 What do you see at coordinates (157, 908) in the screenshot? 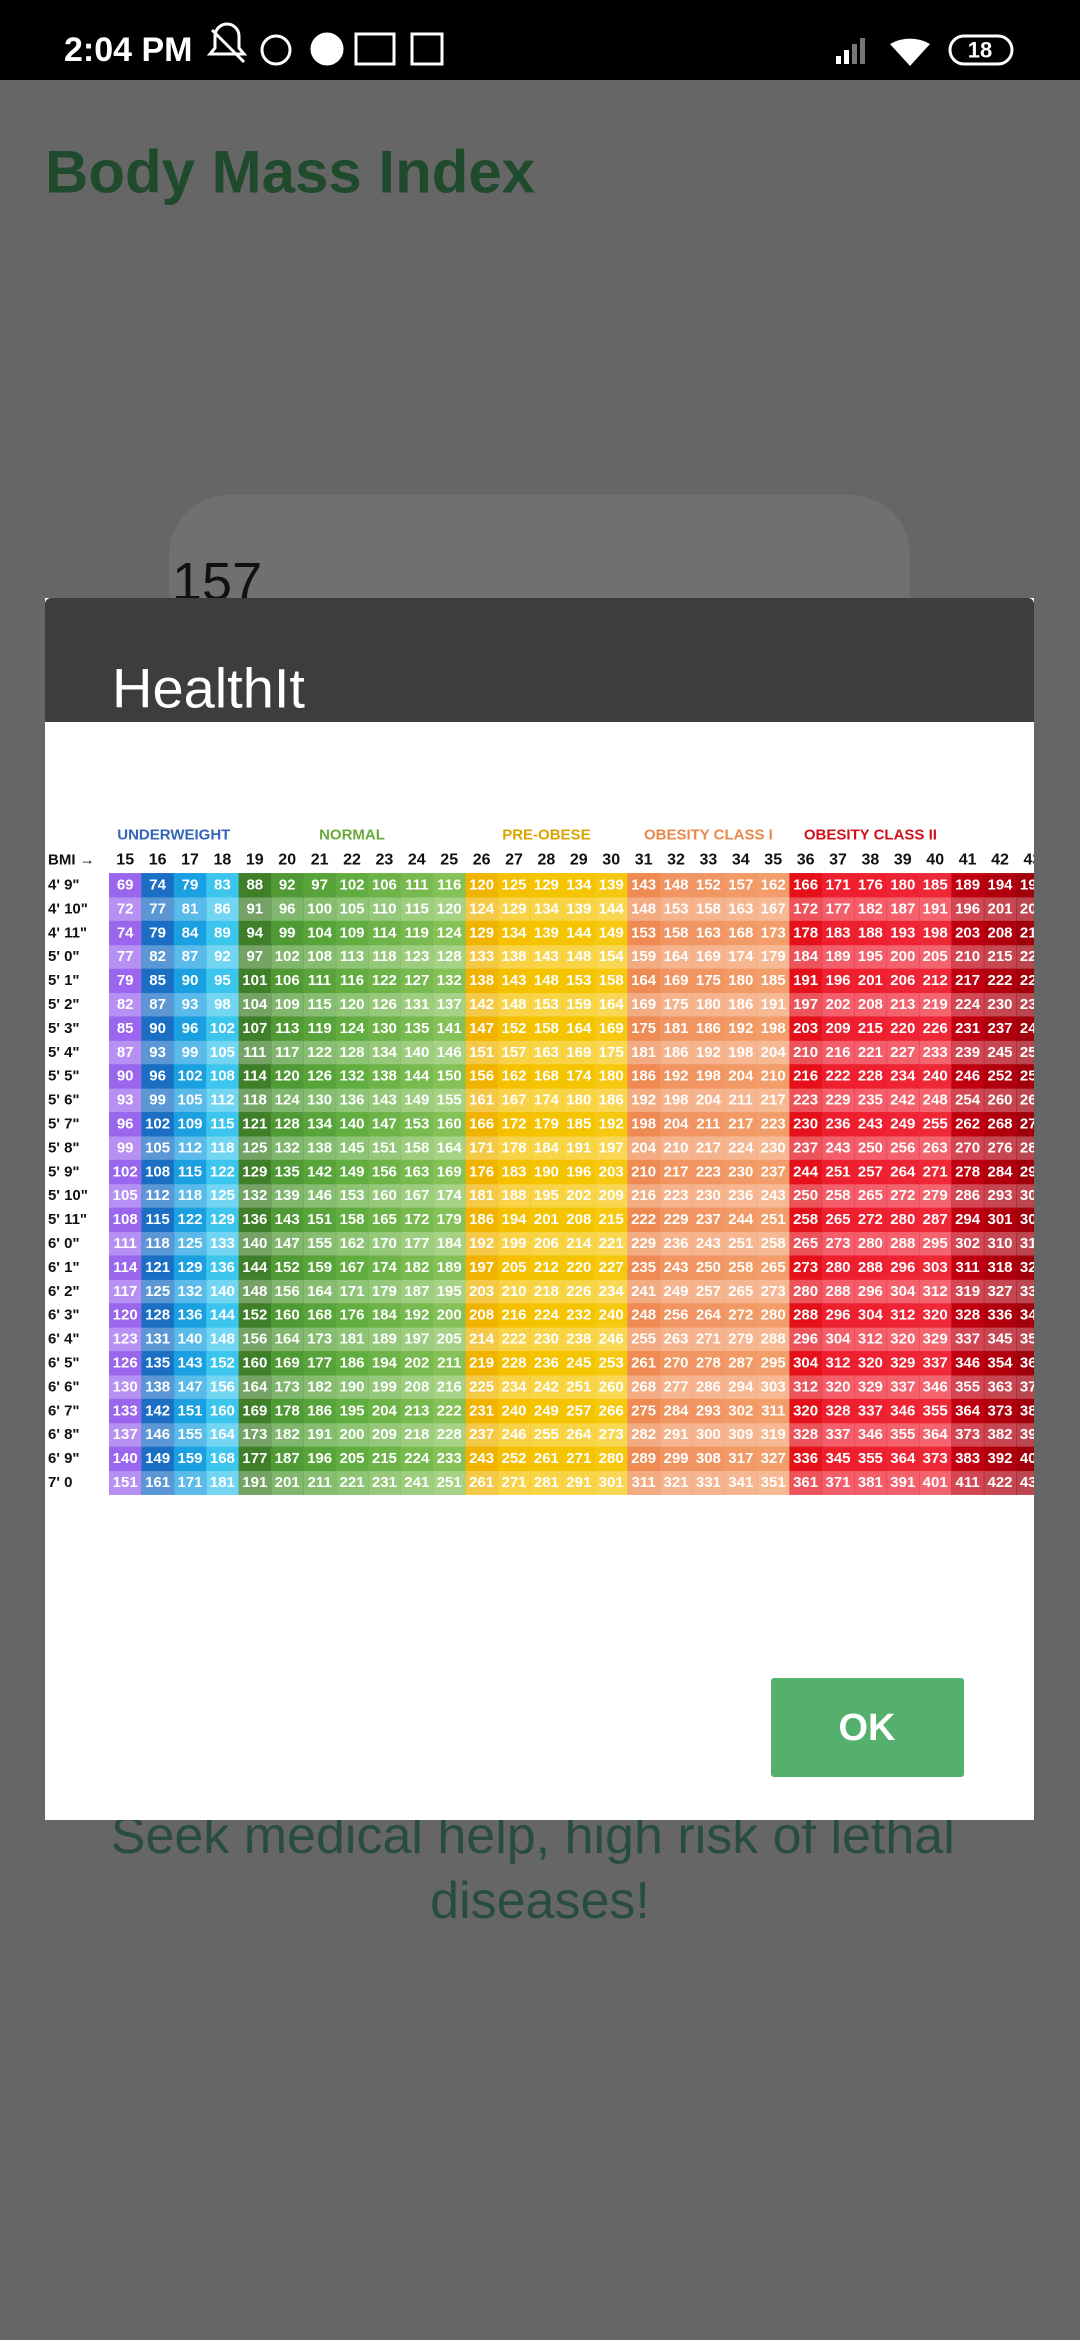
I see `weight-cell: 77` at bounding box center [157, 908].